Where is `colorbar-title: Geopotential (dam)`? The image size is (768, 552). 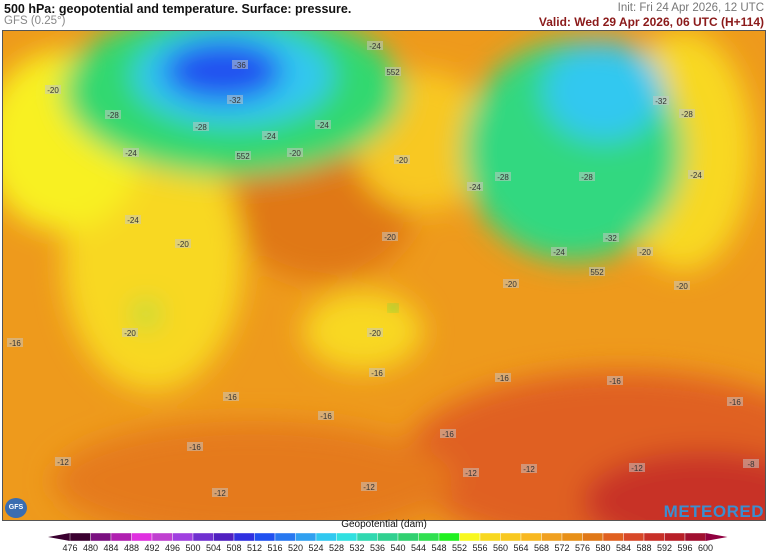 colorbar-title: Geopotential (dam) is located at coordinates (384, 524).